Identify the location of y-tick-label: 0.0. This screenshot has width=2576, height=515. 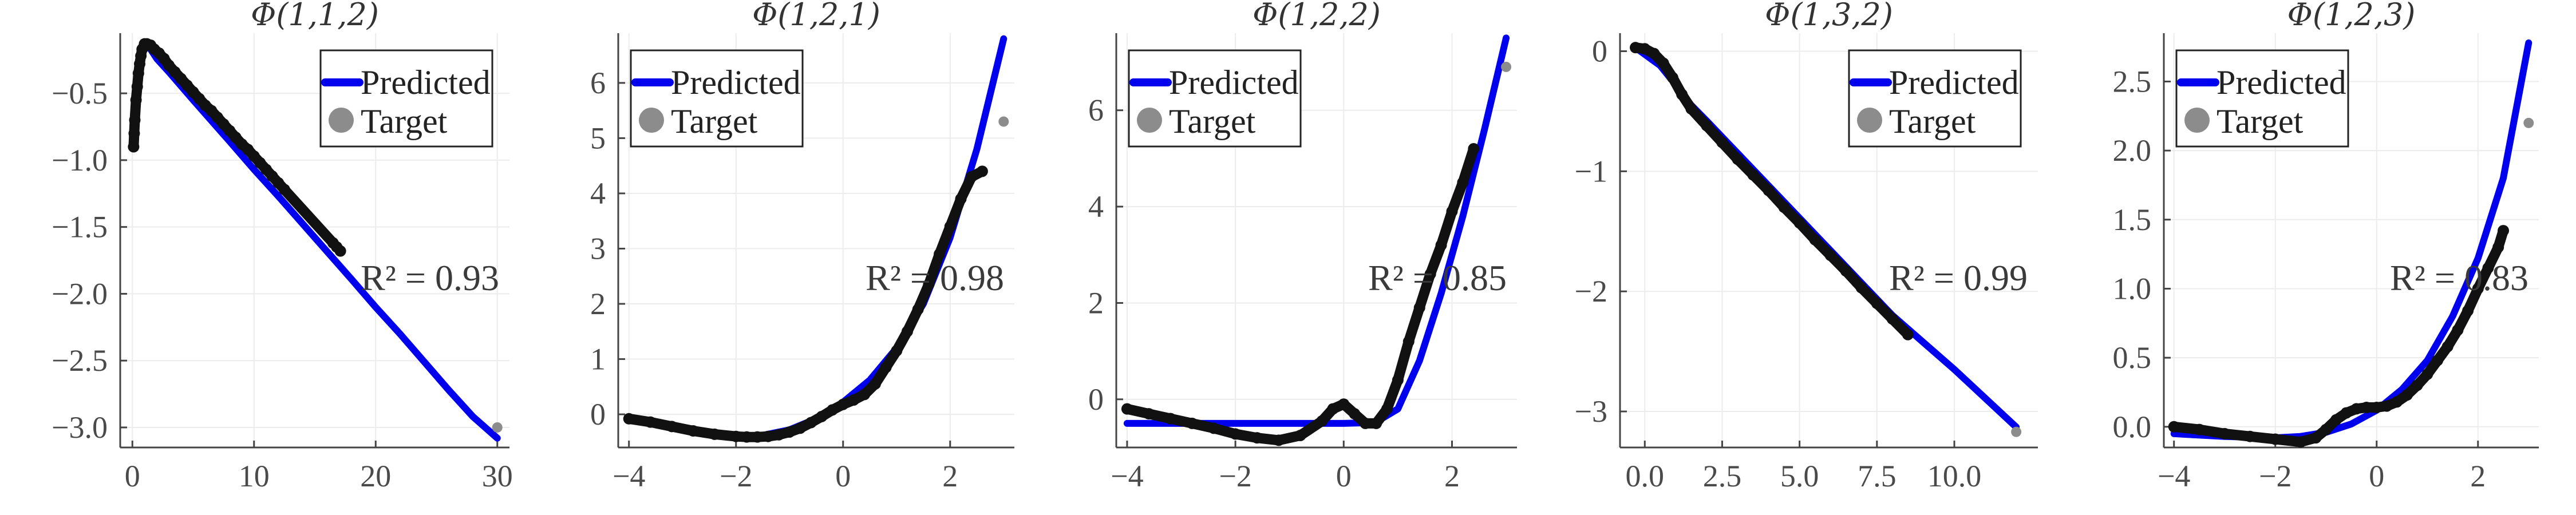
(2132, 427).